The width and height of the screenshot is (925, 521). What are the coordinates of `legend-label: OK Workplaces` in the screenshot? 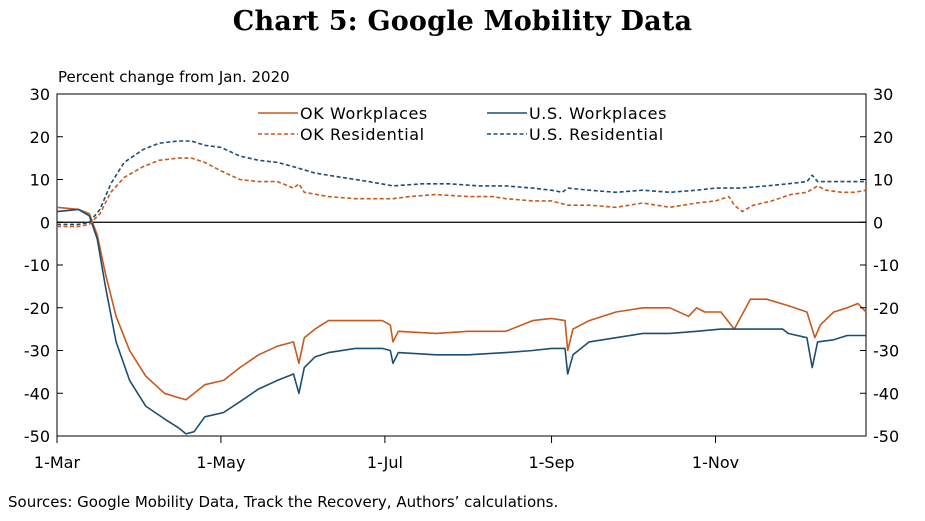 It's located at (364, 113).